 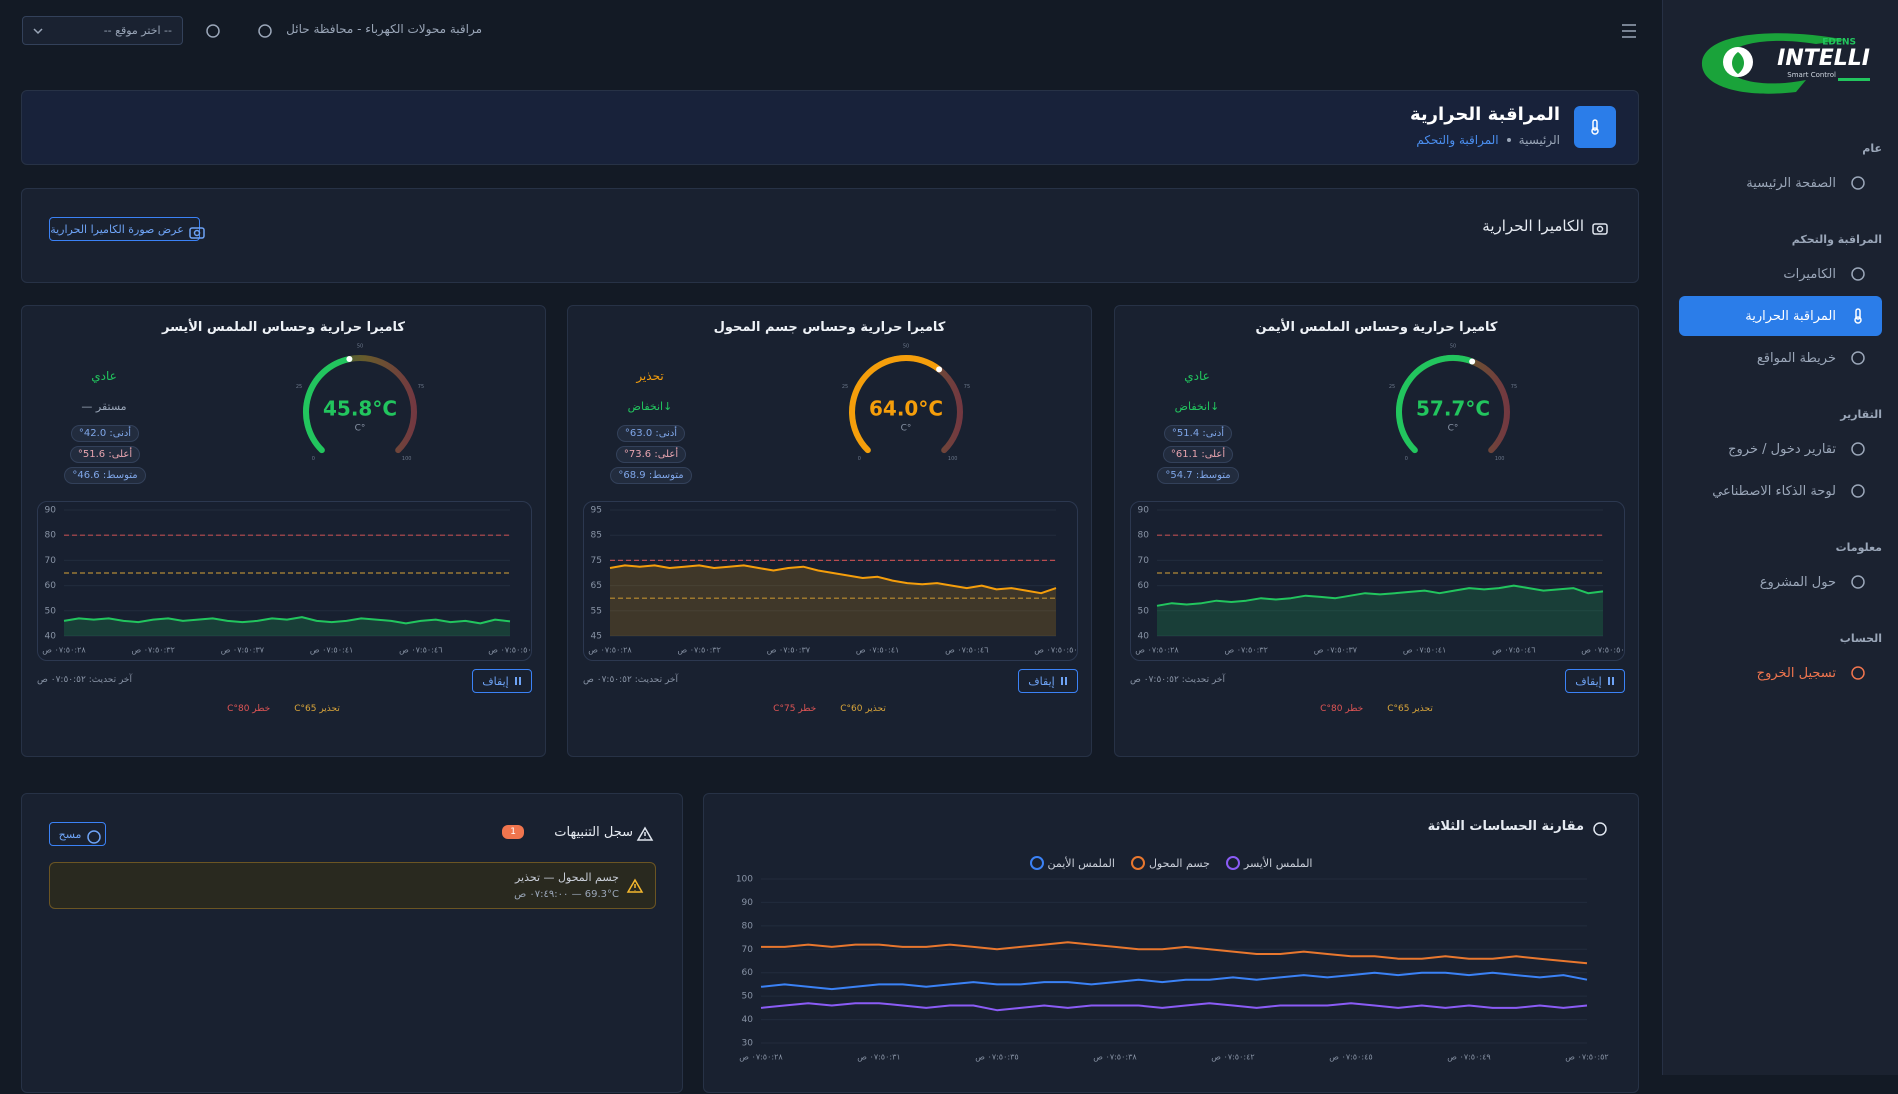 What do you see at coordinates (51, 536) in the screenshot?
I see `y-tick-label: 80` at bounding box center [51, 536].